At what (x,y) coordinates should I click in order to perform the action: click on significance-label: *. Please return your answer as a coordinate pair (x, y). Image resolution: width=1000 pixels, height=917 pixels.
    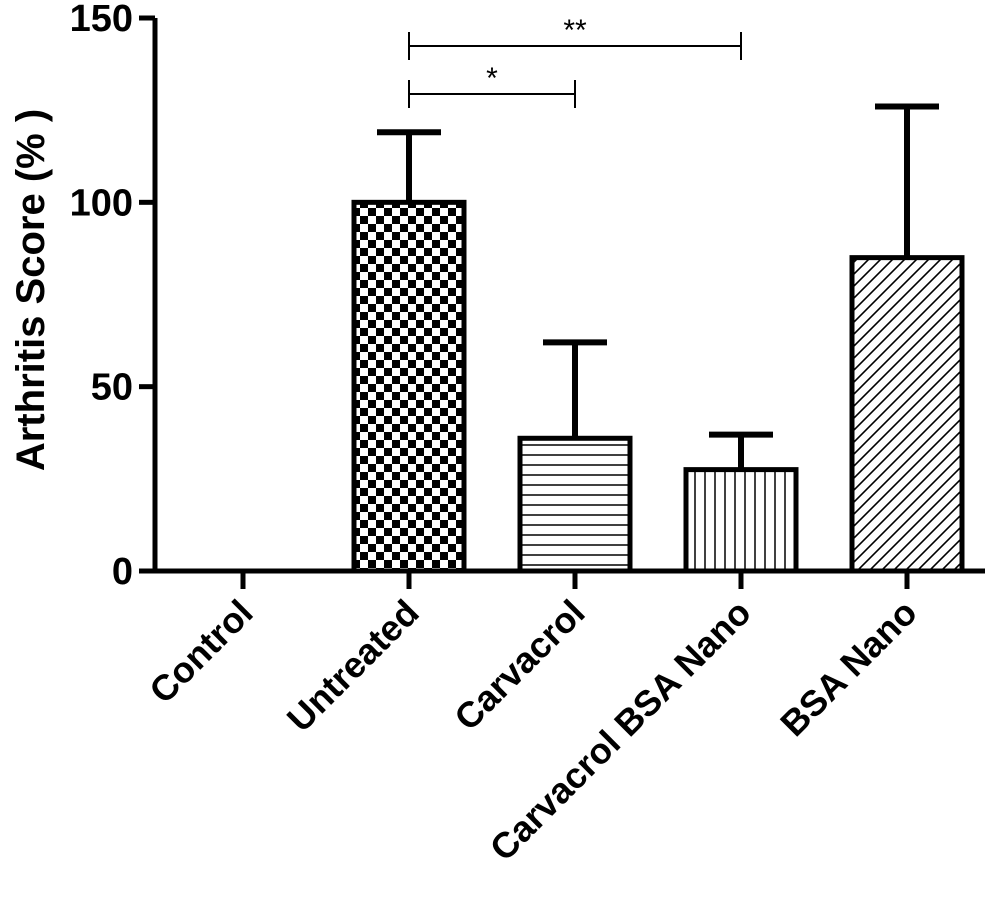
    Looking at the image, I should click on (492, 78).